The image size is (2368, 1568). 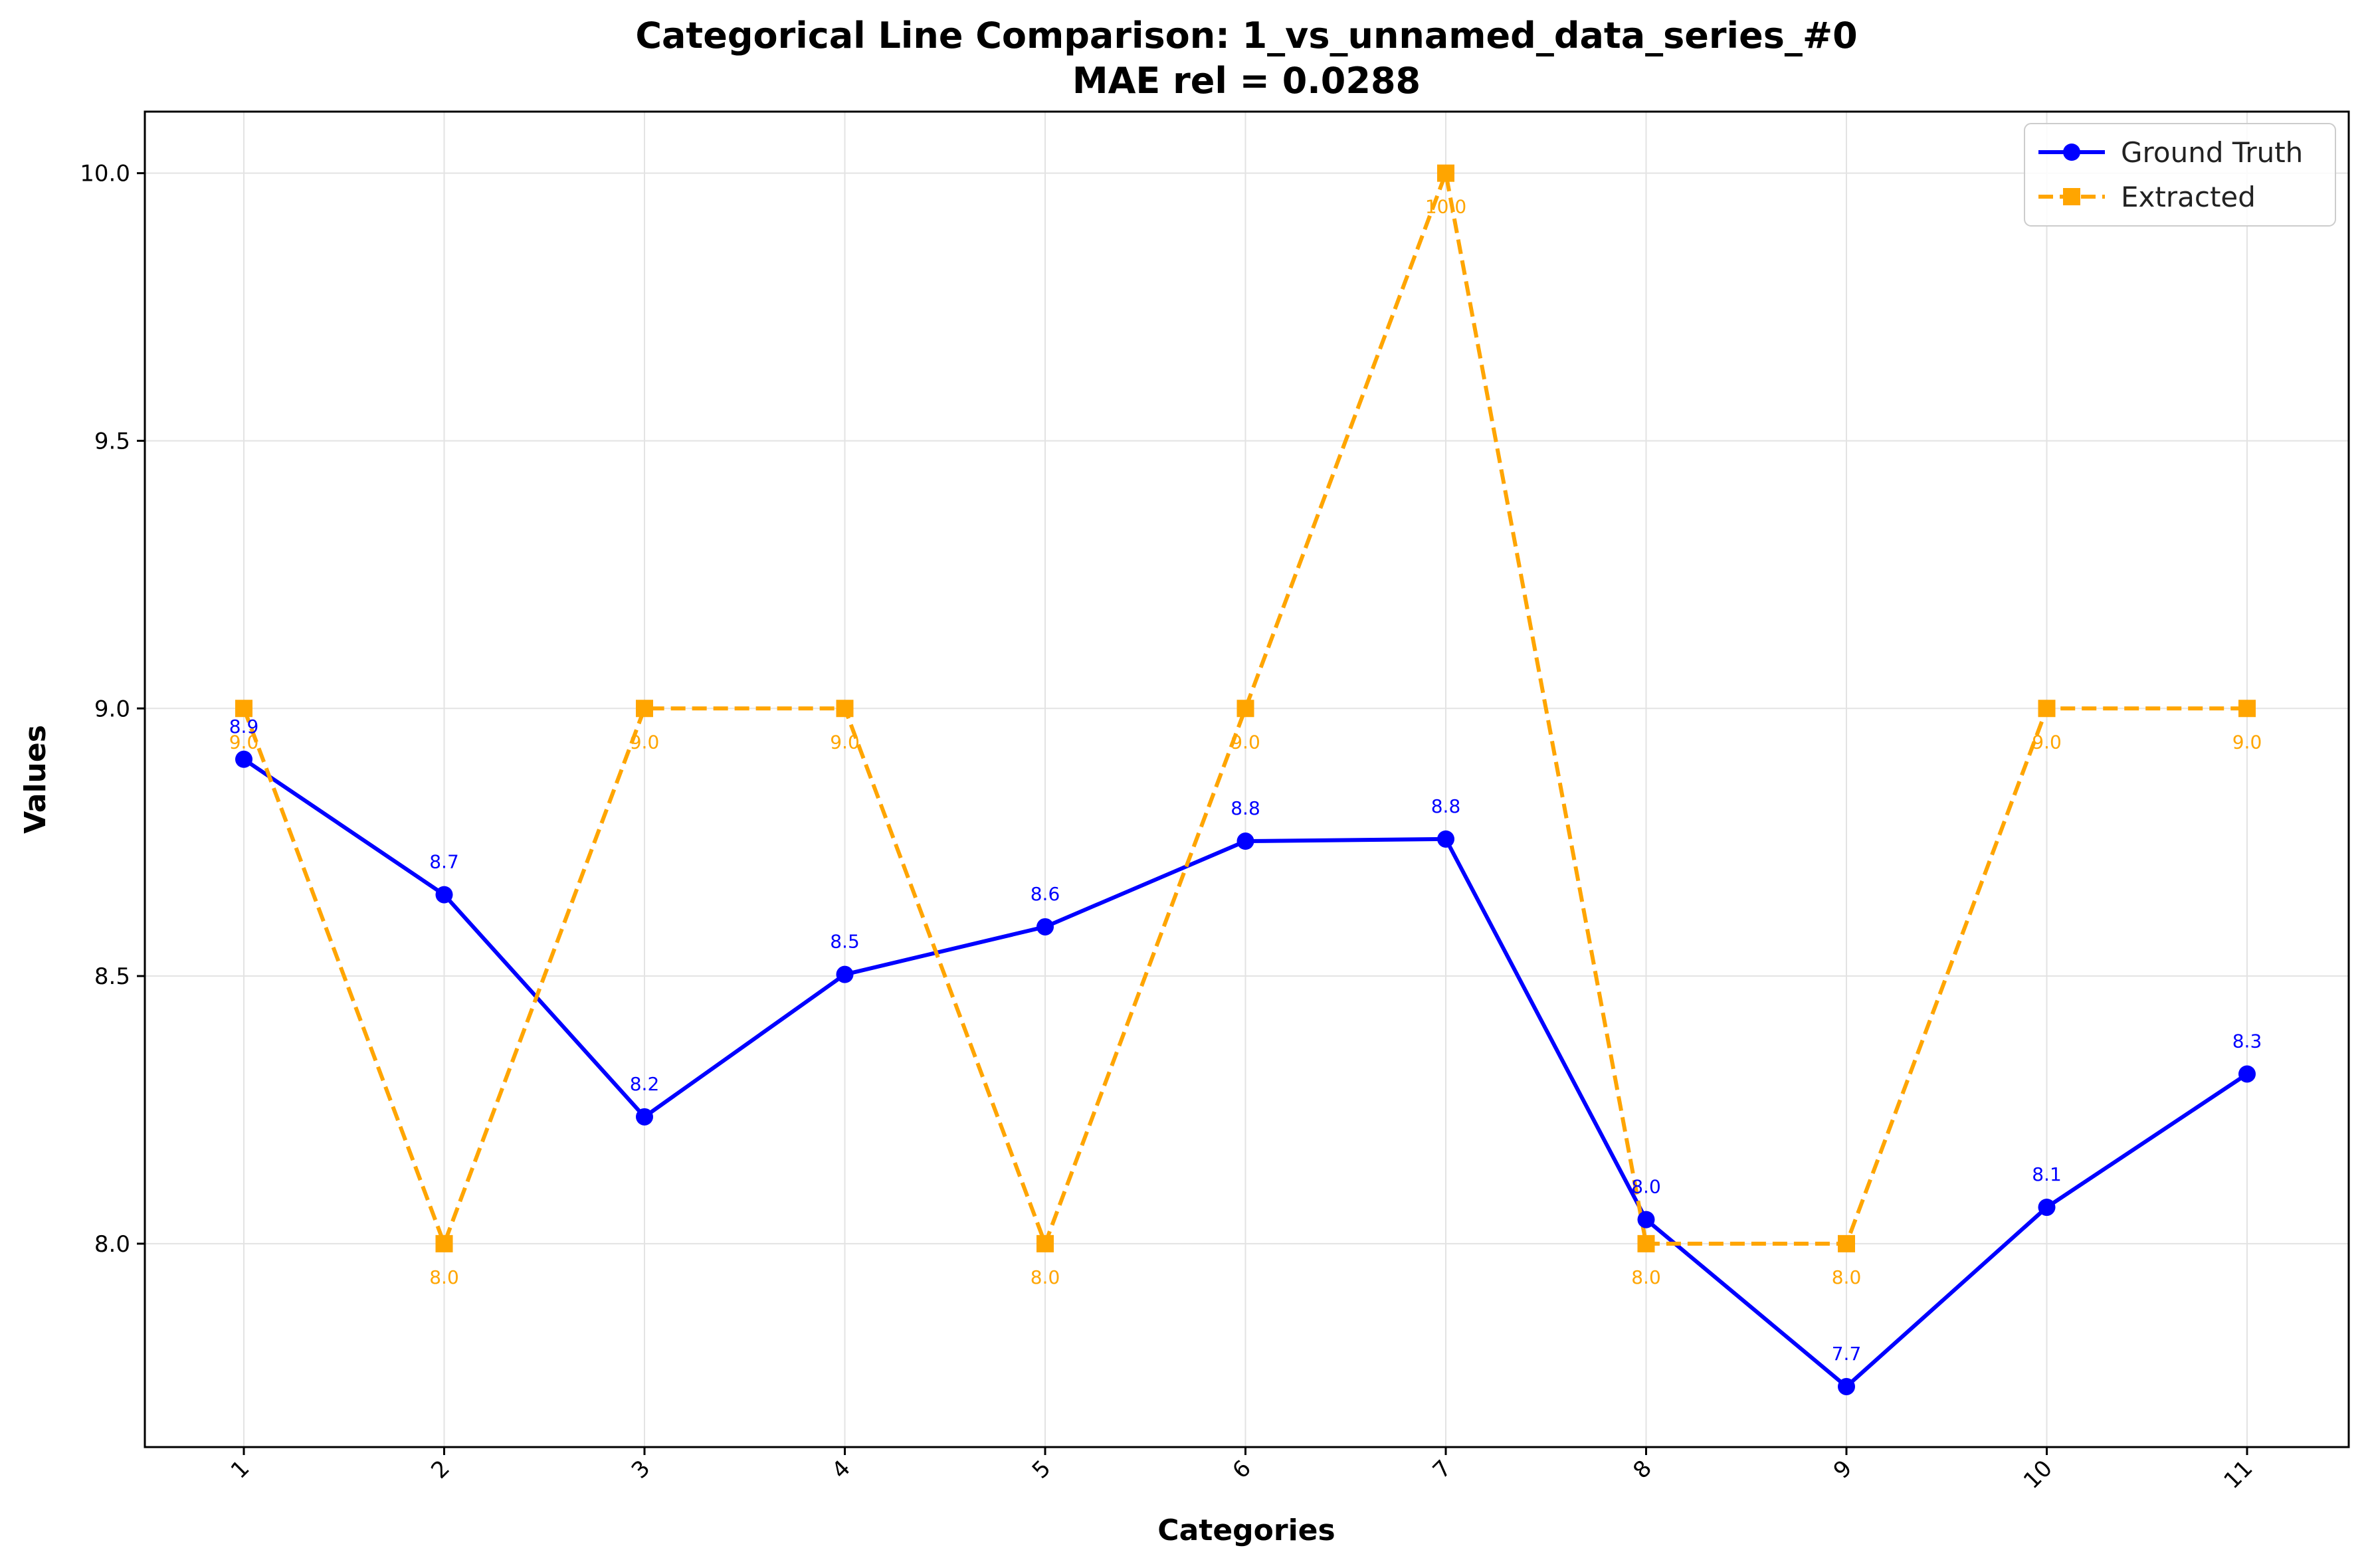 What do you see at coordinates (1445, 207) in the screenshot?
I see `data-label: 10.0` at bounding box center [1445, 207].